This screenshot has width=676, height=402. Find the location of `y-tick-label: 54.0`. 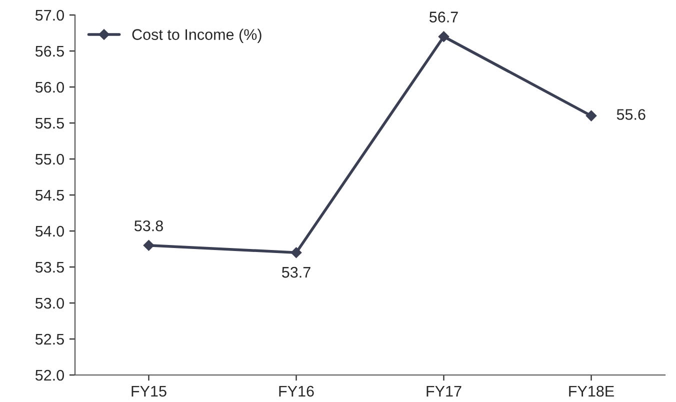

y-tick-label: 54.0 is located at coordinates (49, 231).